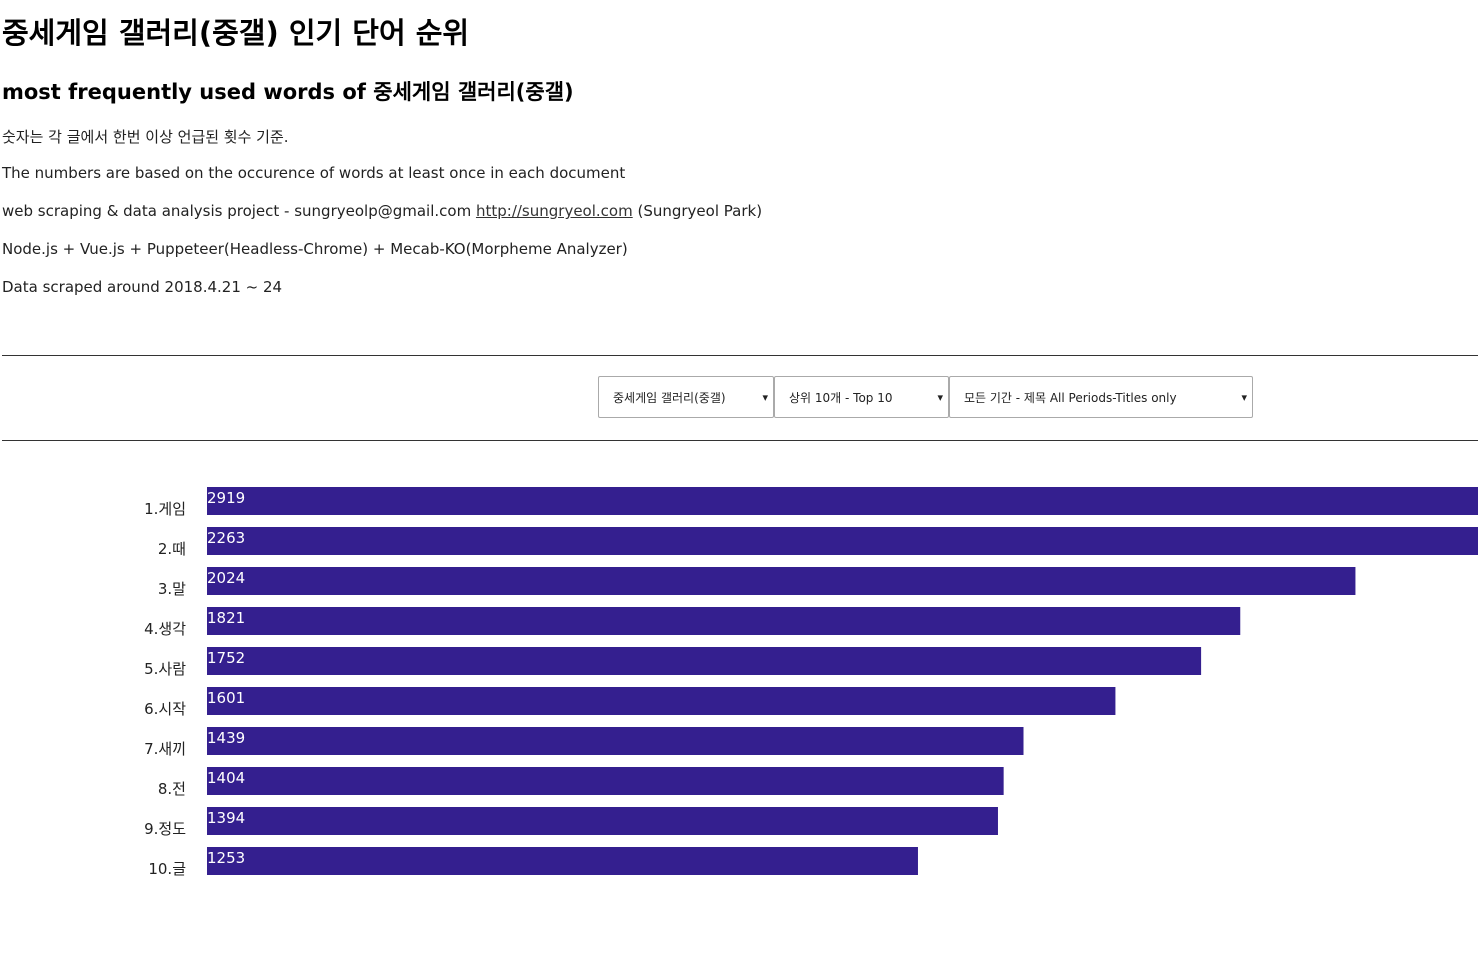 This screenshot has height=958, width=1478. What do you see at coordinates (165, 629) in the screenshot?
I see `category-label: 4.생각` at bounding box center [165, 629].